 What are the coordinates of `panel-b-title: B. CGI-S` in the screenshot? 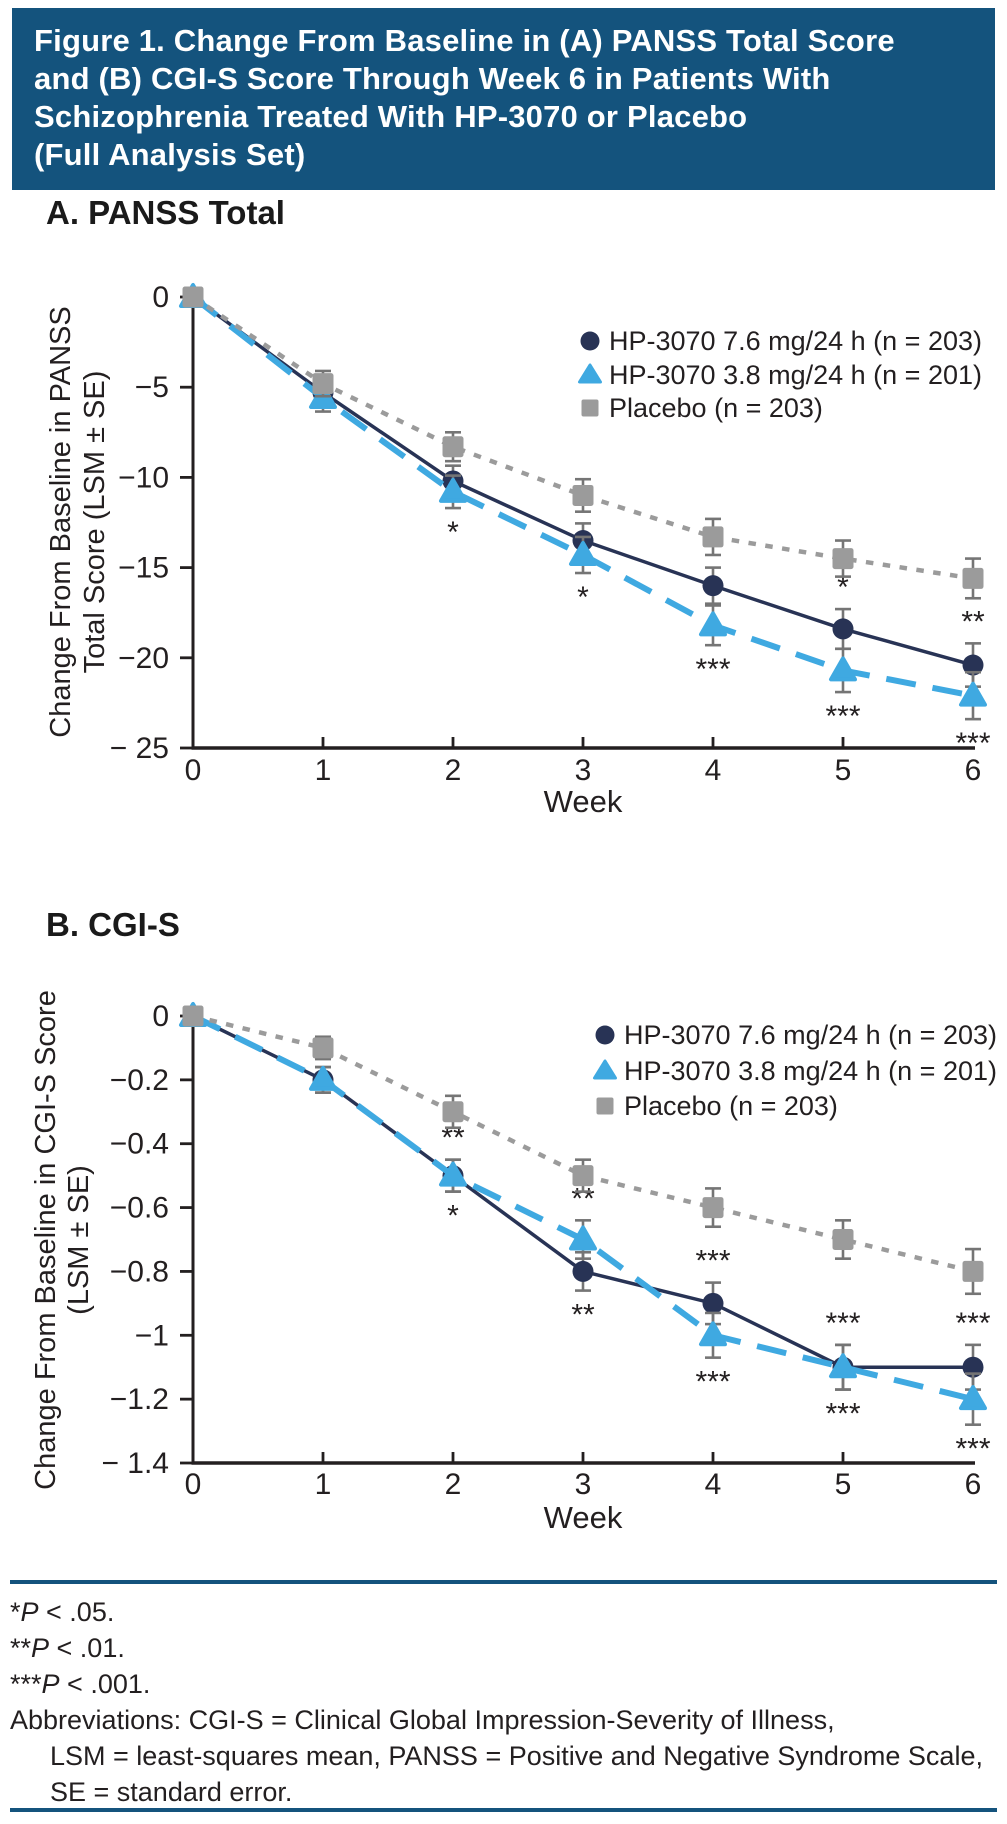 It's located at (113, 924).